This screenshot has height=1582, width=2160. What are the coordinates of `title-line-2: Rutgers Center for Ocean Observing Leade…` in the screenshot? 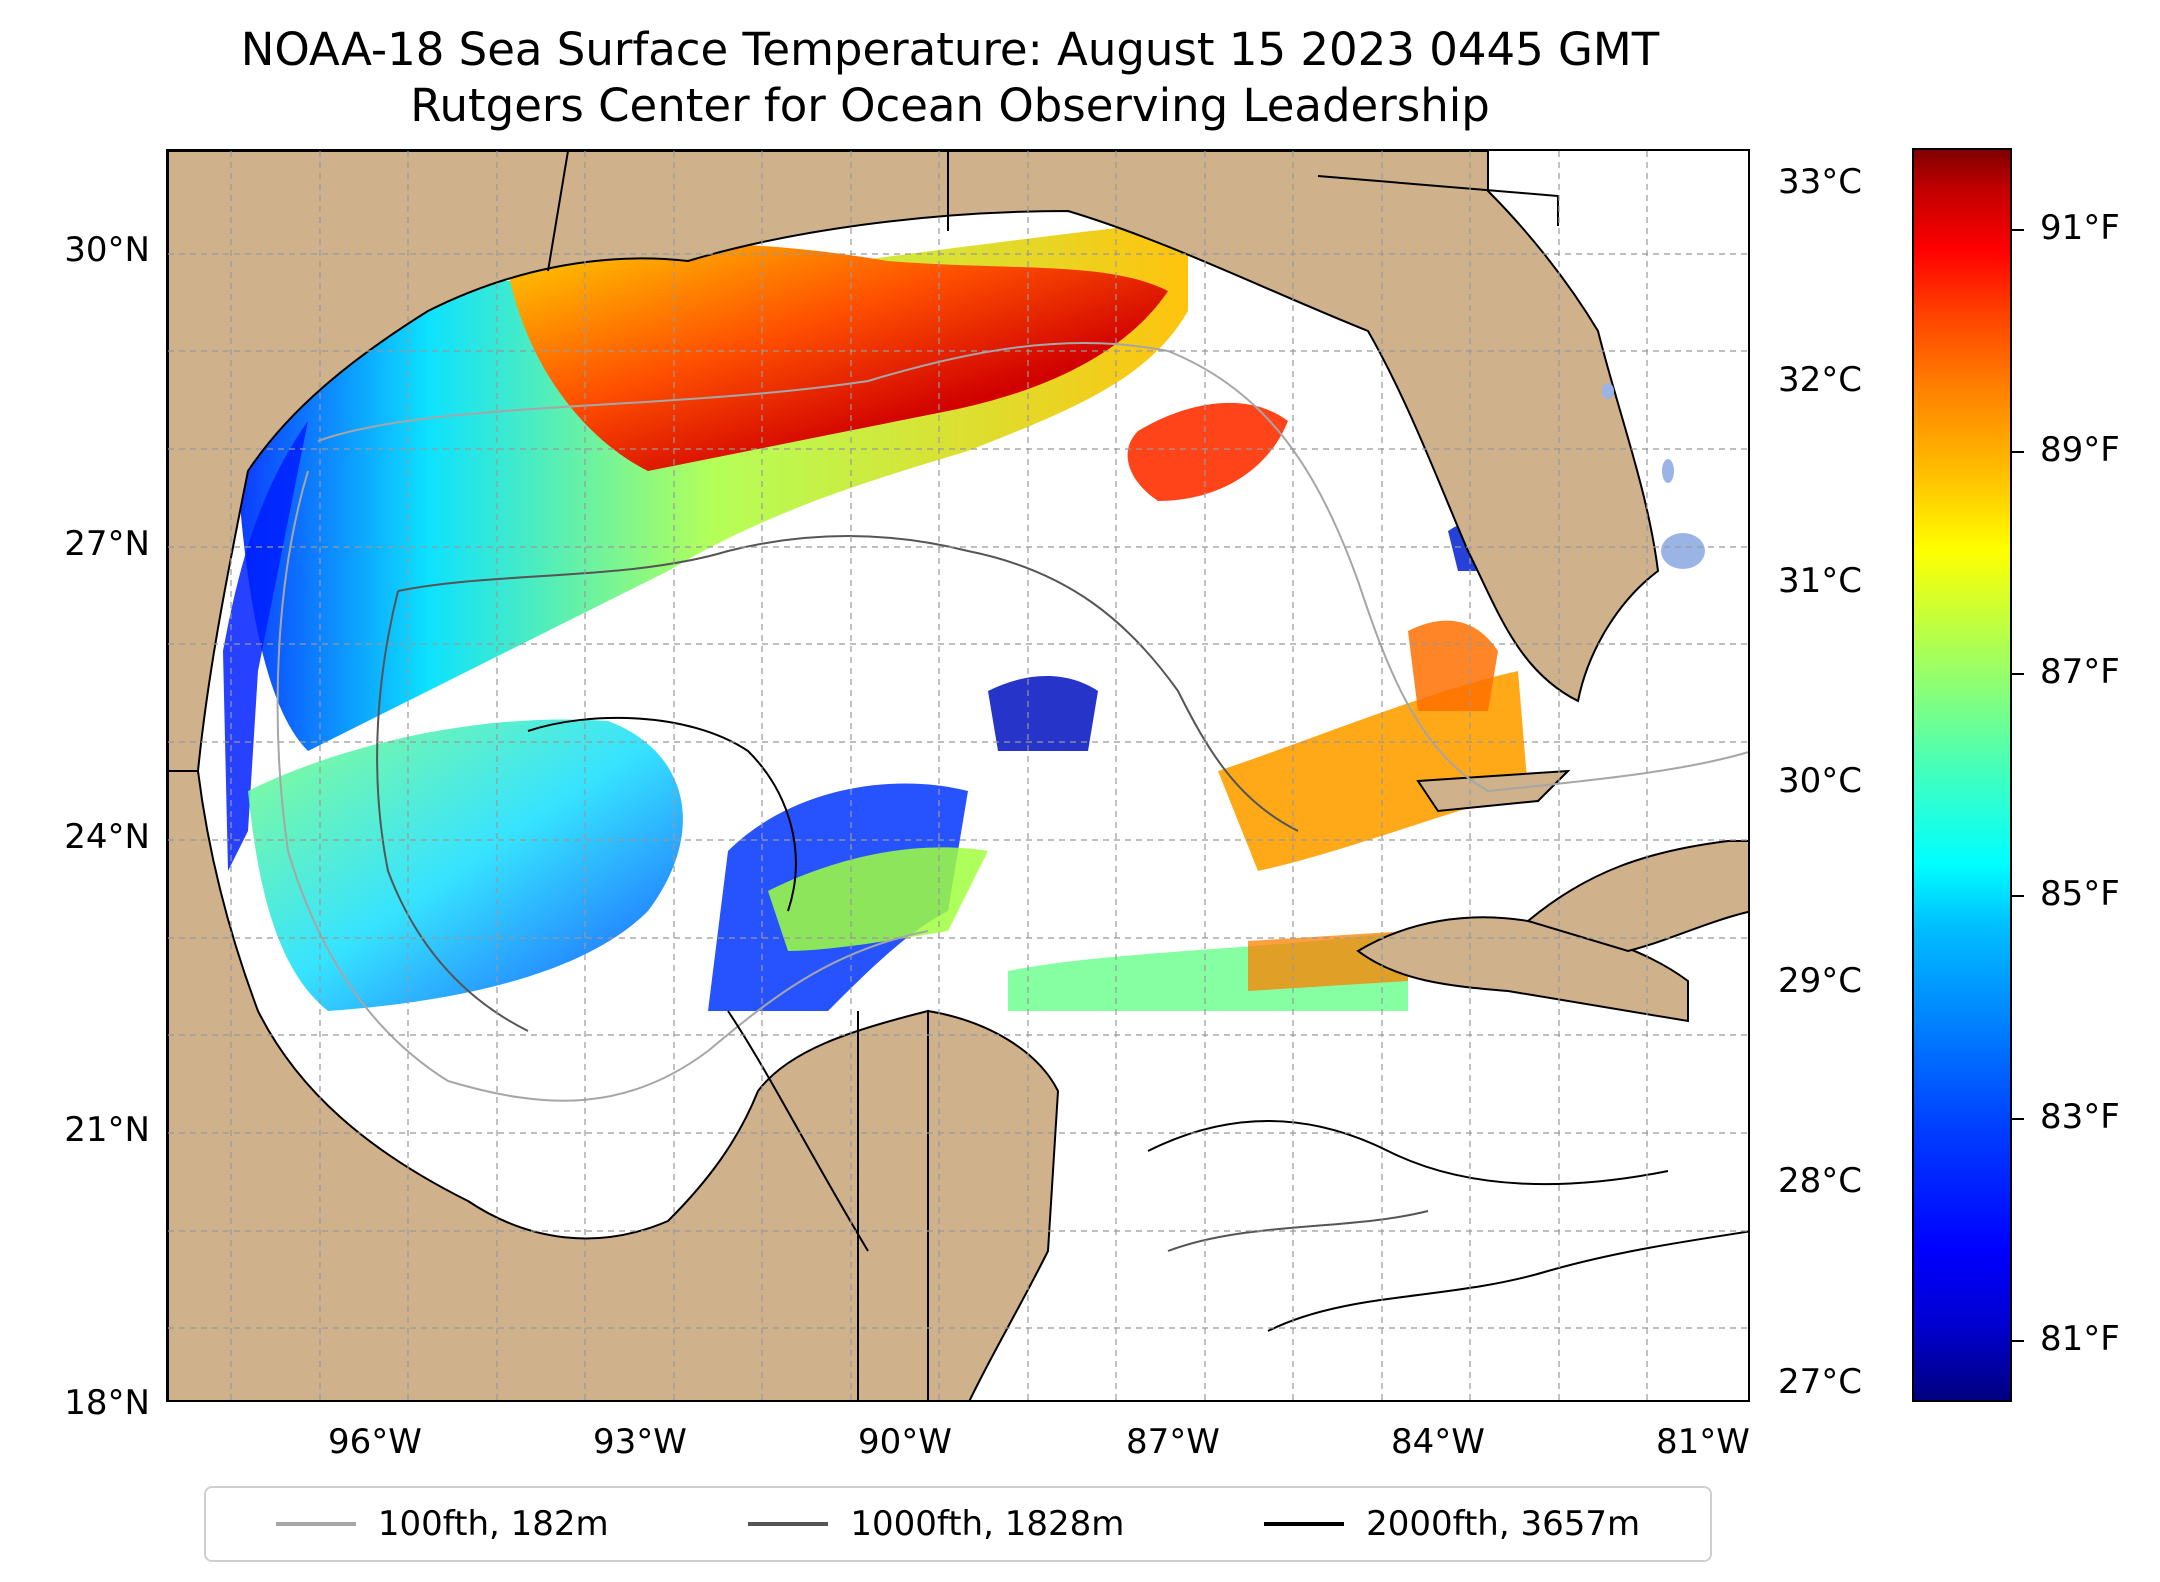 It's located at (950, 105).